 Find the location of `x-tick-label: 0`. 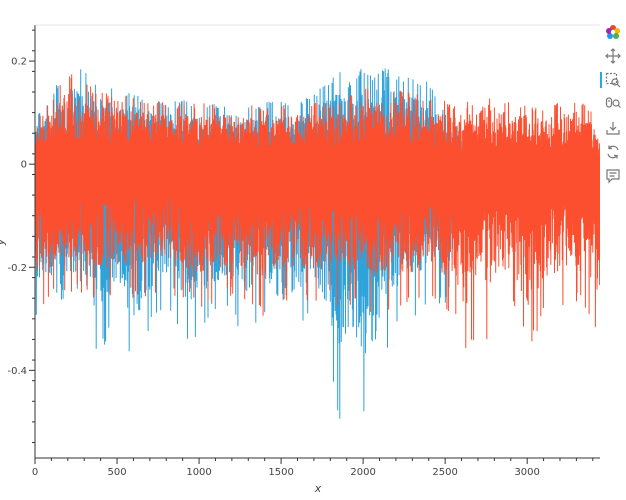

x-tick-label: 0 is located at coordinates (35, 472).